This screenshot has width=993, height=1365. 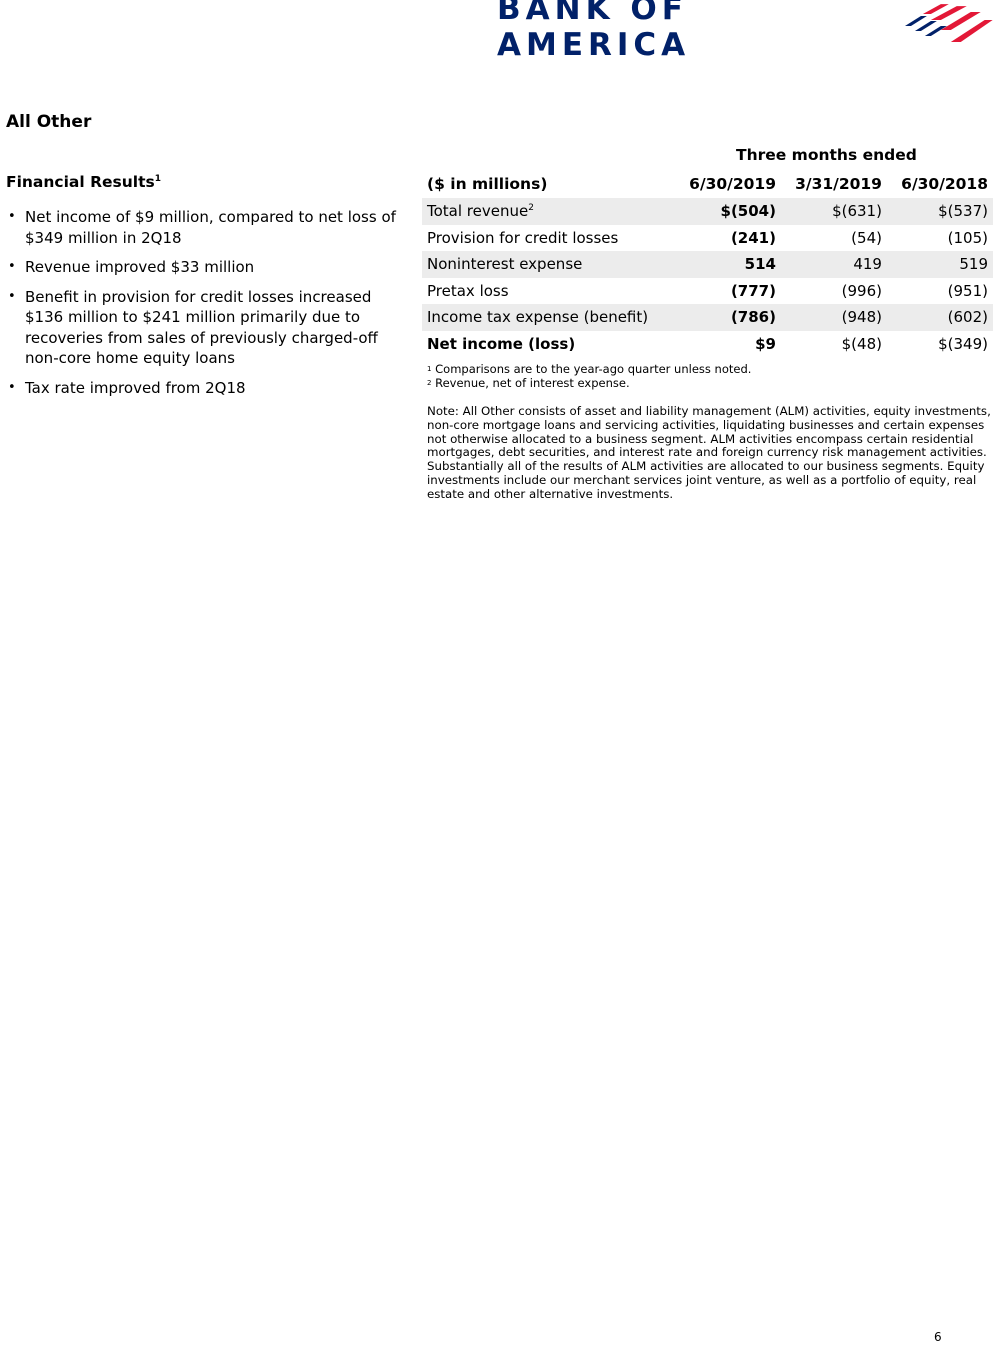 What do you see at coordinates (594, 31) in the screenshot?
I see `logo-text: BANK OF AMERICA` at bounding box center [594, 31].